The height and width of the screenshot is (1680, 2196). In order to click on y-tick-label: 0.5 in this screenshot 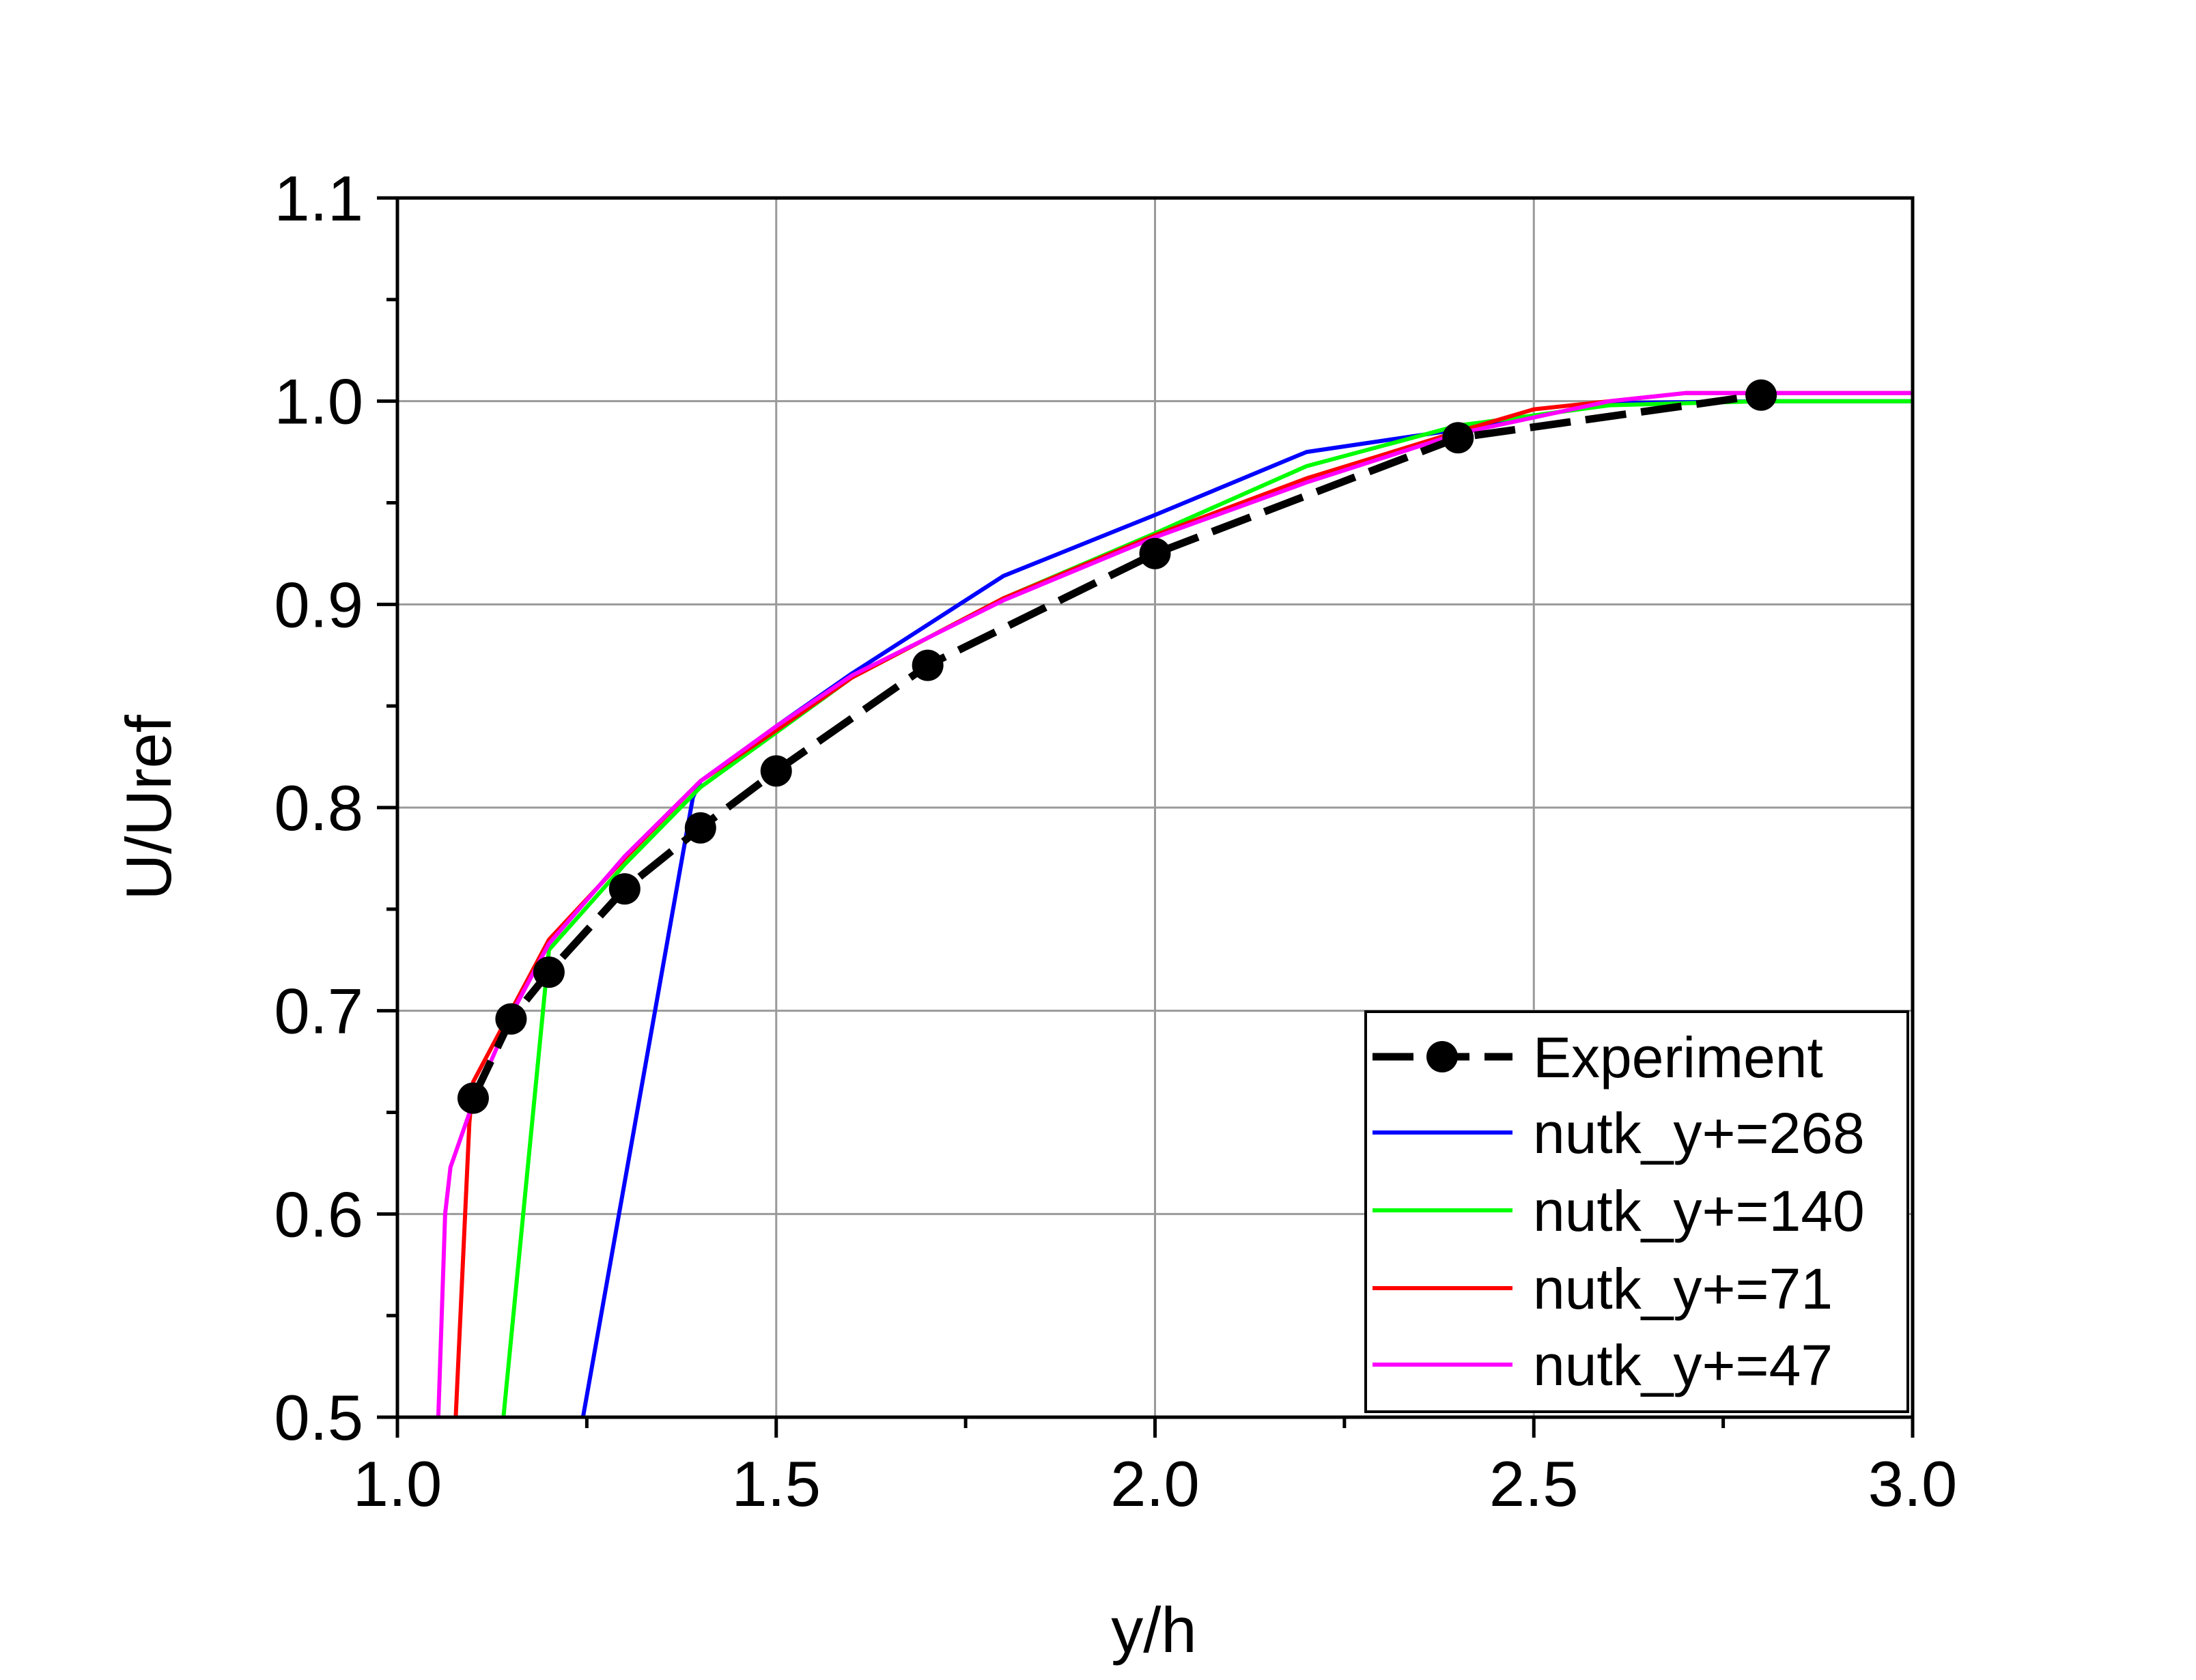, I will do `click(318, 1417)`.